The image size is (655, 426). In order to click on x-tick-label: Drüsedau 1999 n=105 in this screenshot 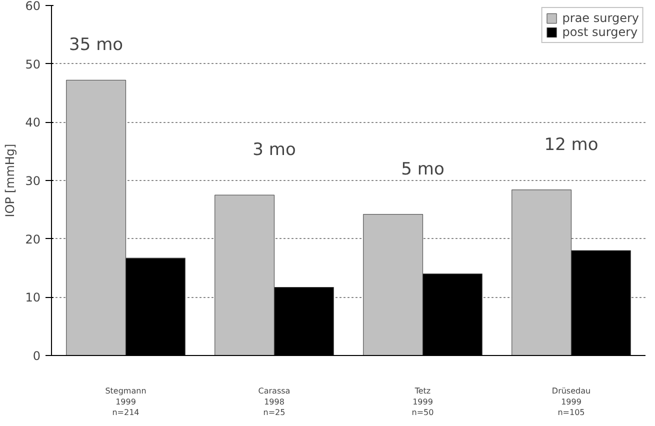, I will do `click(571, 402)`.